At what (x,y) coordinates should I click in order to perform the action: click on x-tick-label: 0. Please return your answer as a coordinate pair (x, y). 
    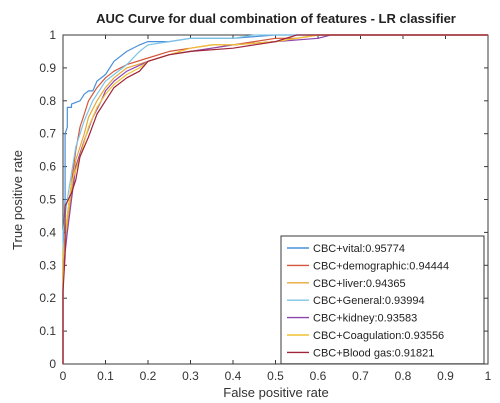
    Looking at the image, I should click on (63, 376).